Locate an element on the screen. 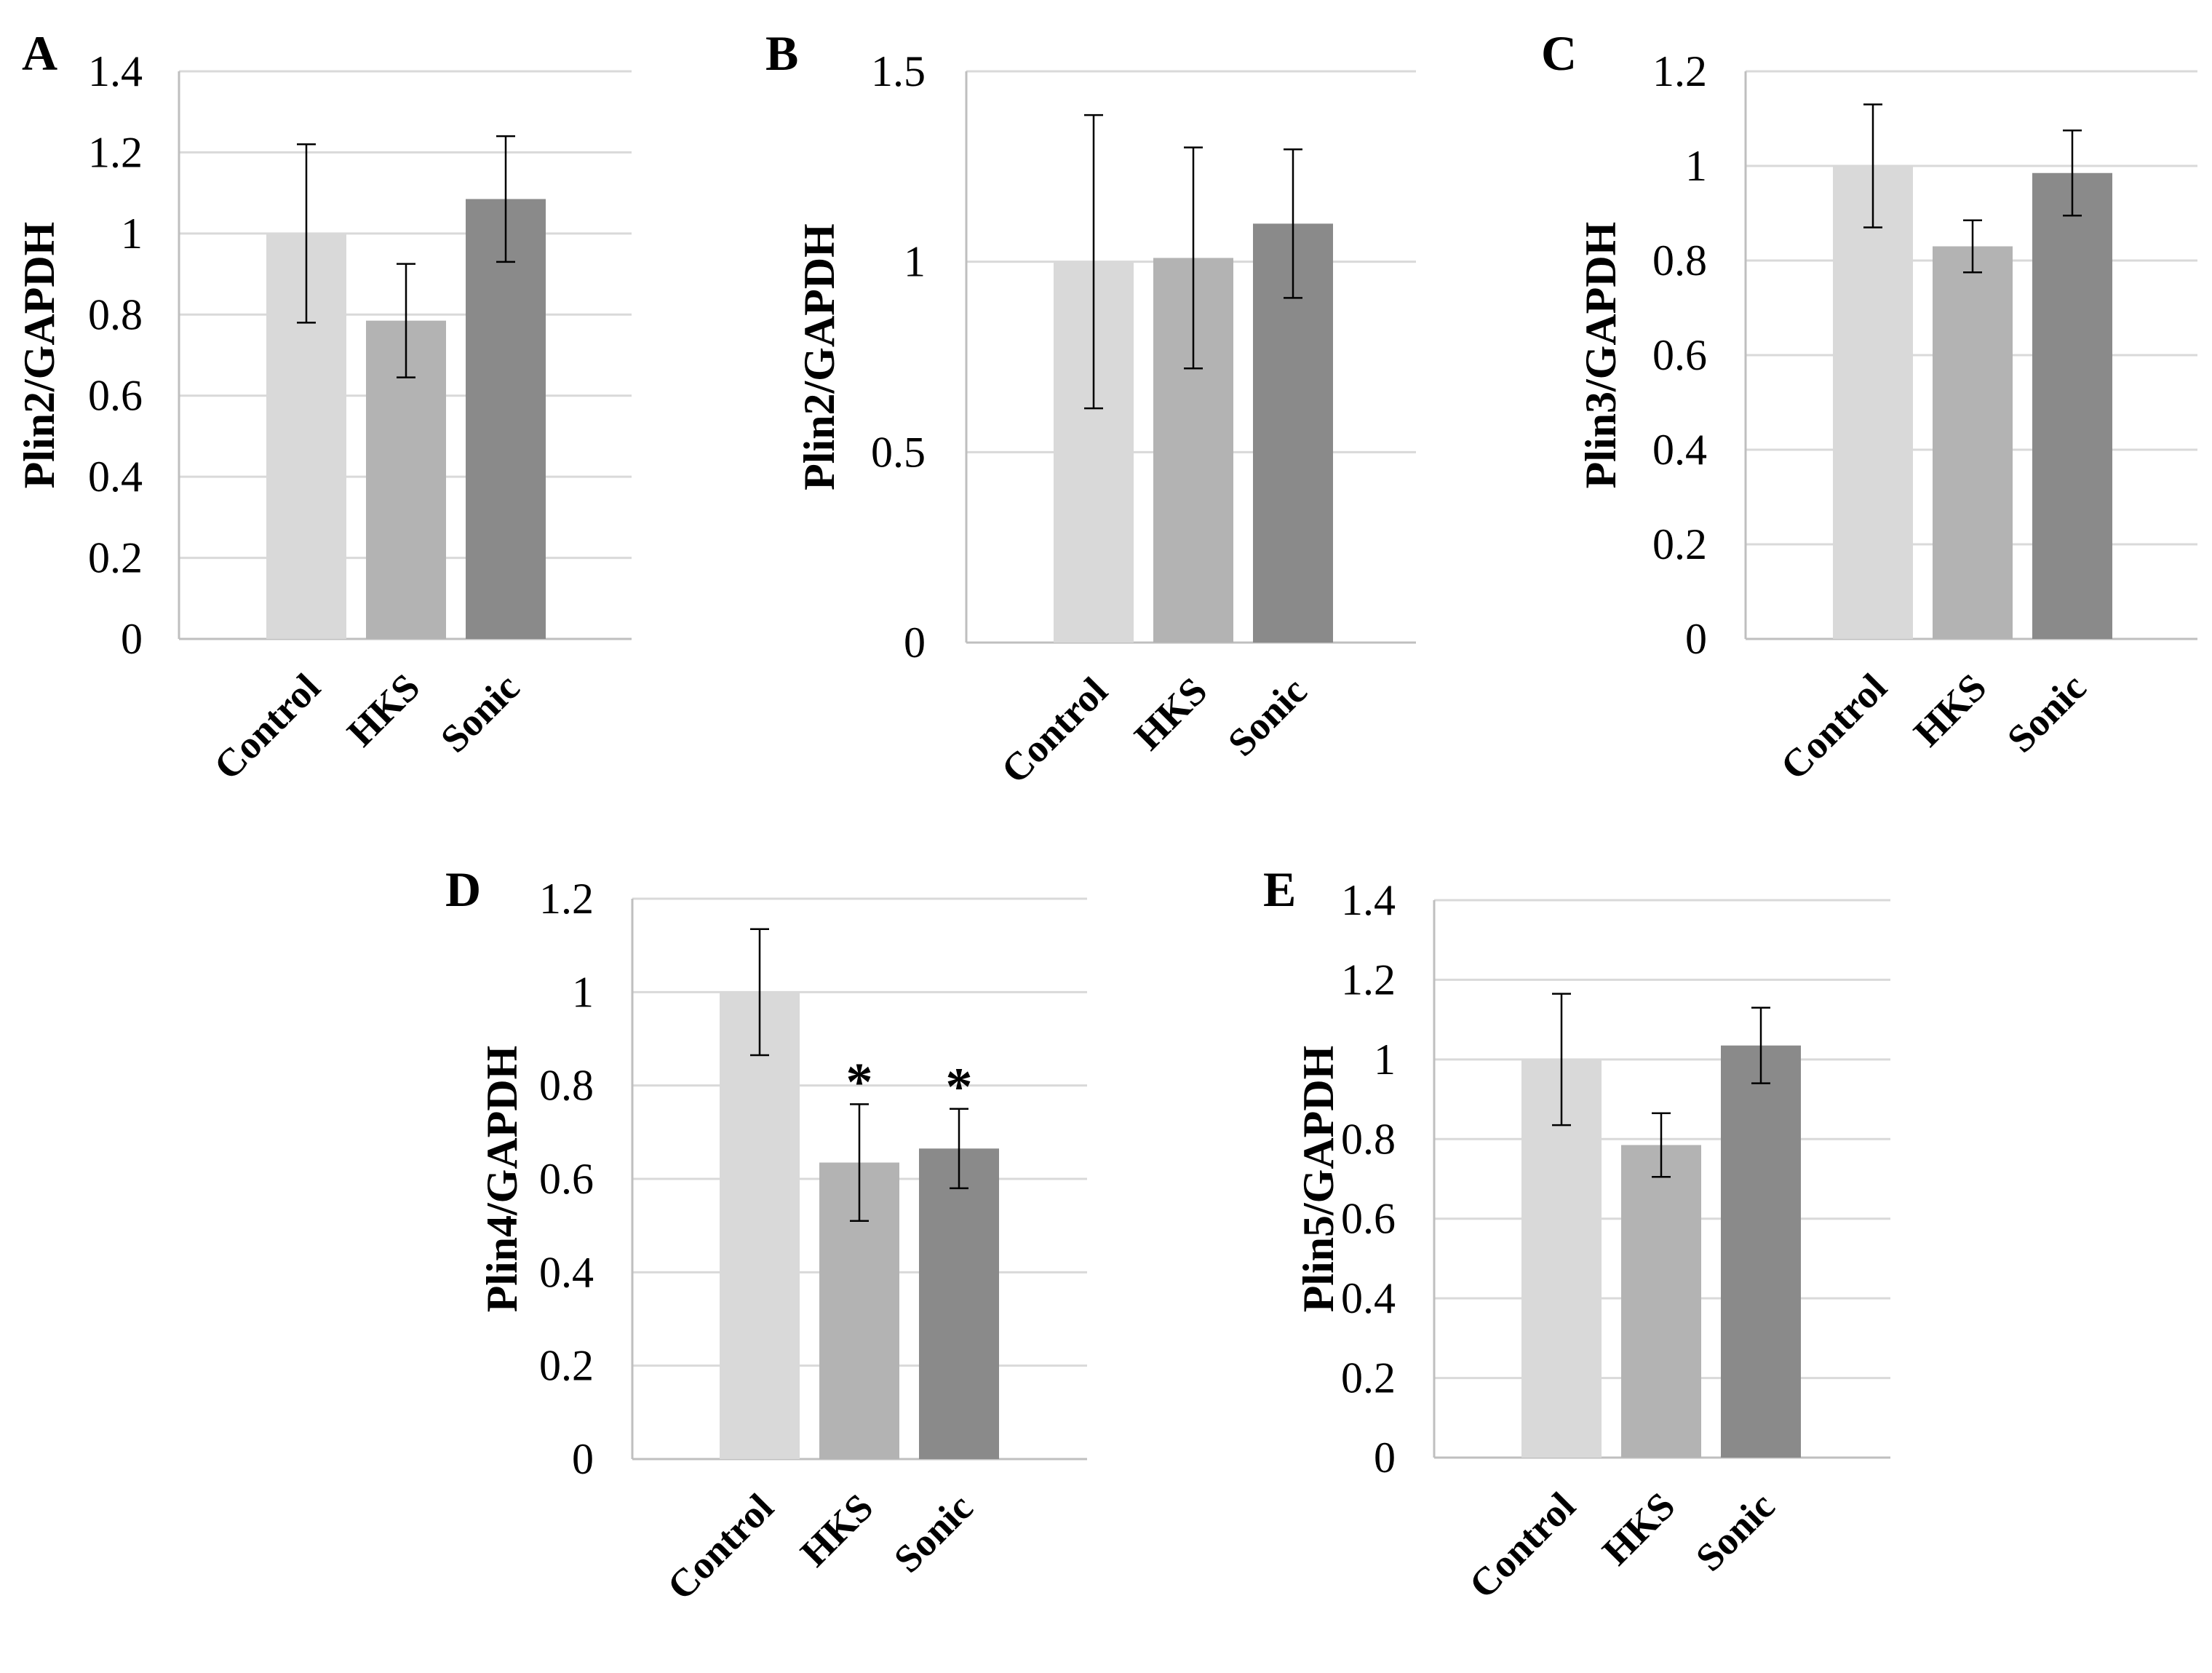 The image size is (2212, 1673). y-axis-label: Plin4/GAPDH is located at coordinates (502, 1179).